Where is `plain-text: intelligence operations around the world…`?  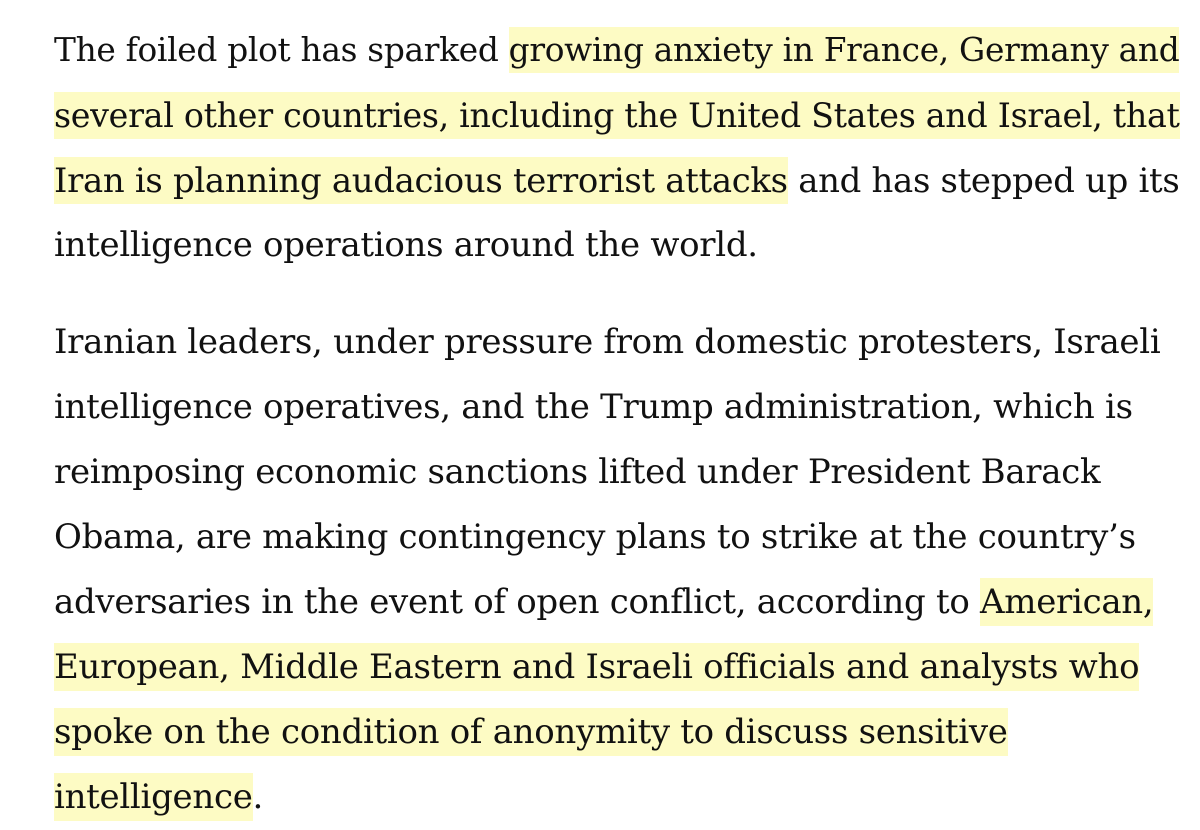 plain-text: intelligence operations around the world… is located at coordinates (406, 245).